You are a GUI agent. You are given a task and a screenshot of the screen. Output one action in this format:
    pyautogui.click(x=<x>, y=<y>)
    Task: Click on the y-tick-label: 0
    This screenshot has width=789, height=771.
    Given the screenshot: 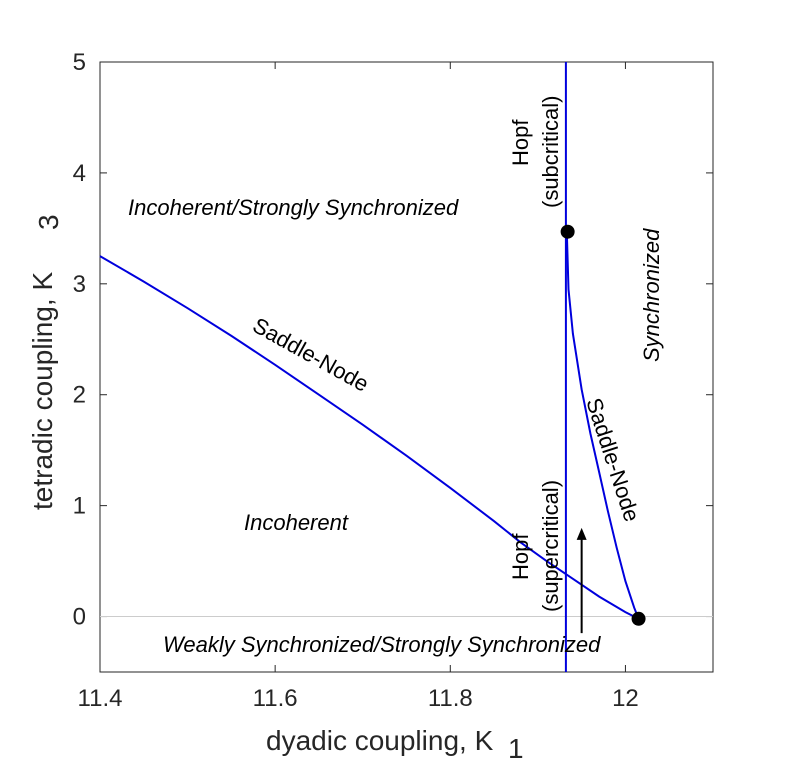 What is the action you would take?
    pyautogui.click(x=79, y=617)
    